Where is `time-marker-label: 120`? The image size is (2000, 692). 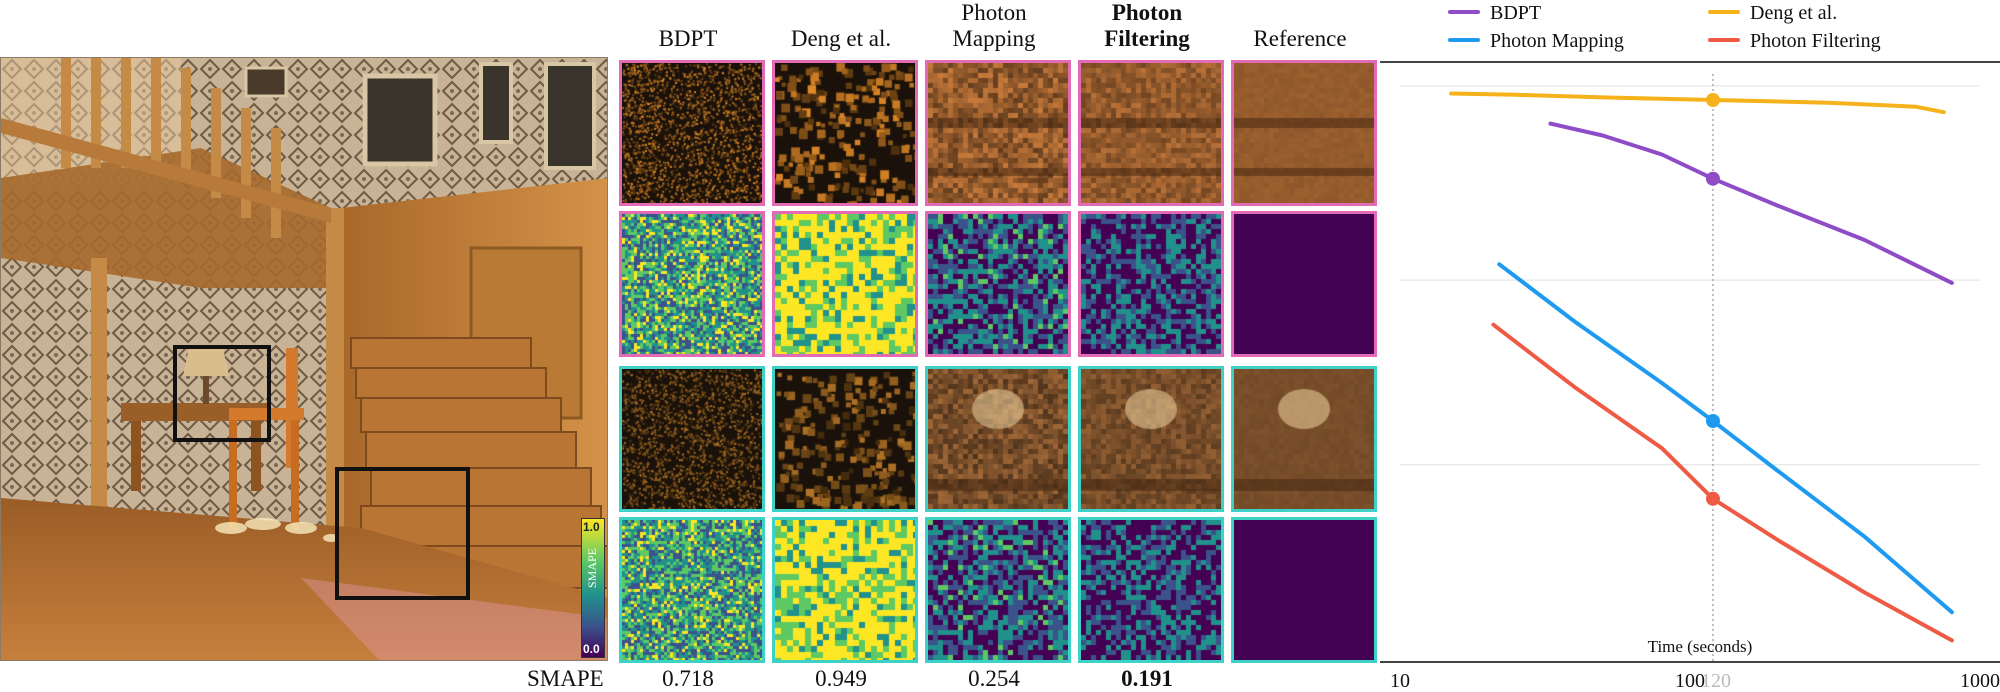
time-marker-label: 120 is located at coordinates (1716, 680).